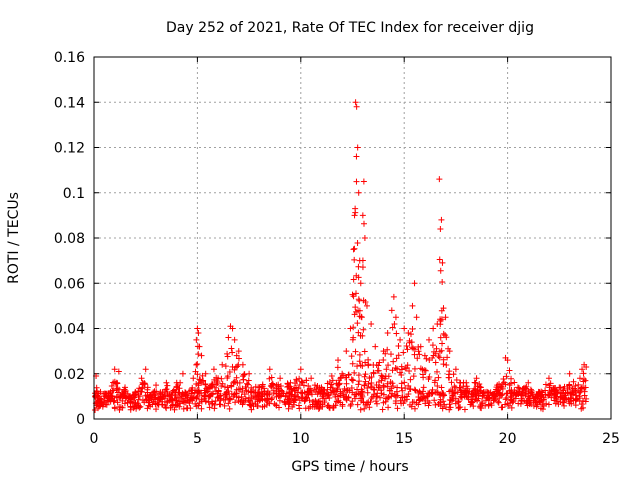  I want to click on y-tick-labels: 0 0.02 0.04 0.06 0.08 0.1 0.12 0.14 0.16, so click(69, 239).